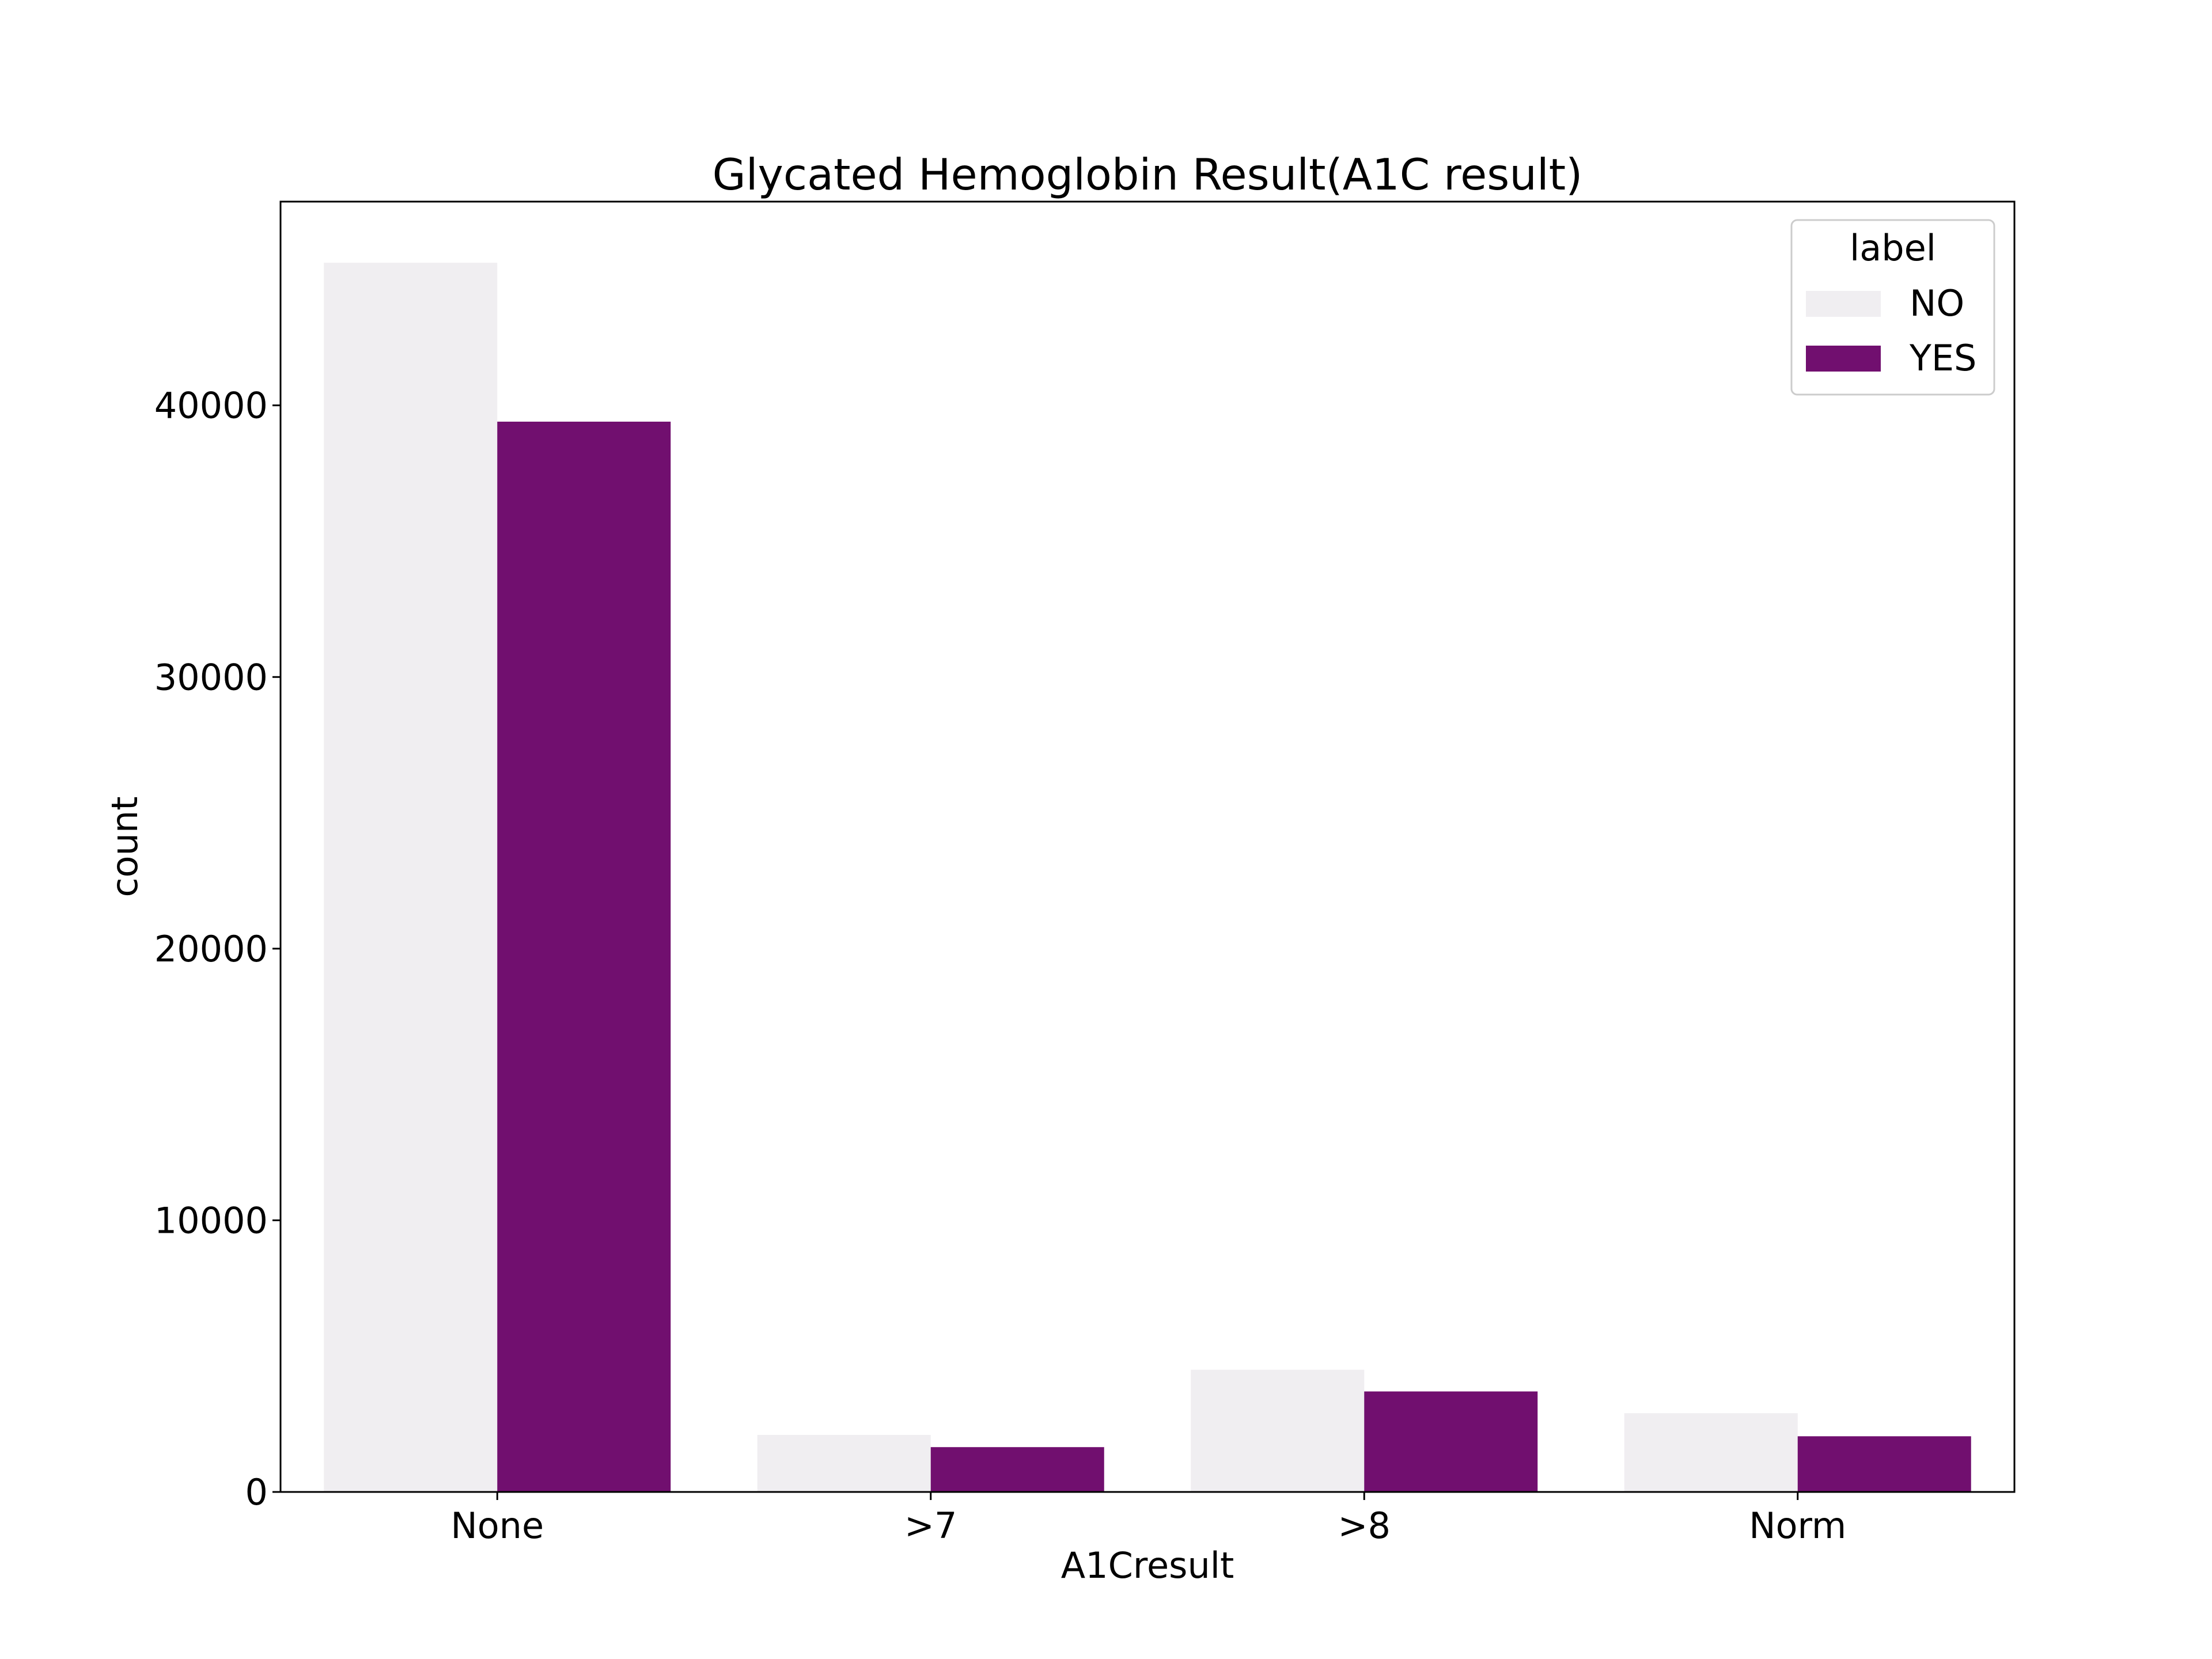 The height and width of the screenshot is (1659, 2212). I want to click on x-tick-label: Norm, so click(1797, 1526).